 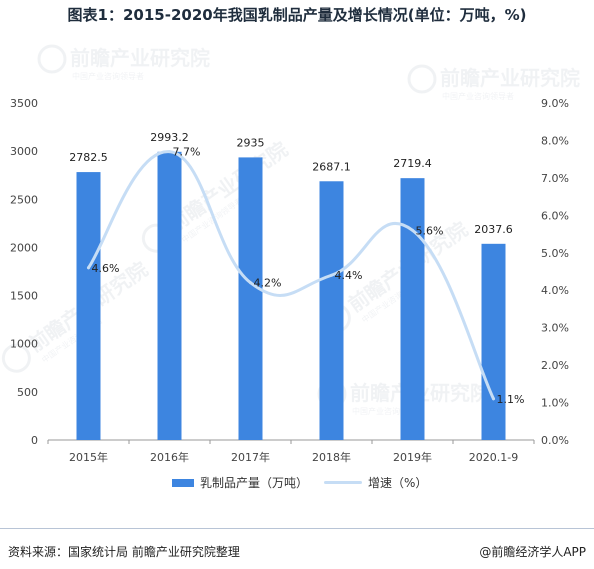 I want to click on growth-value-label: 4.4%, so click(x=349, y=275).